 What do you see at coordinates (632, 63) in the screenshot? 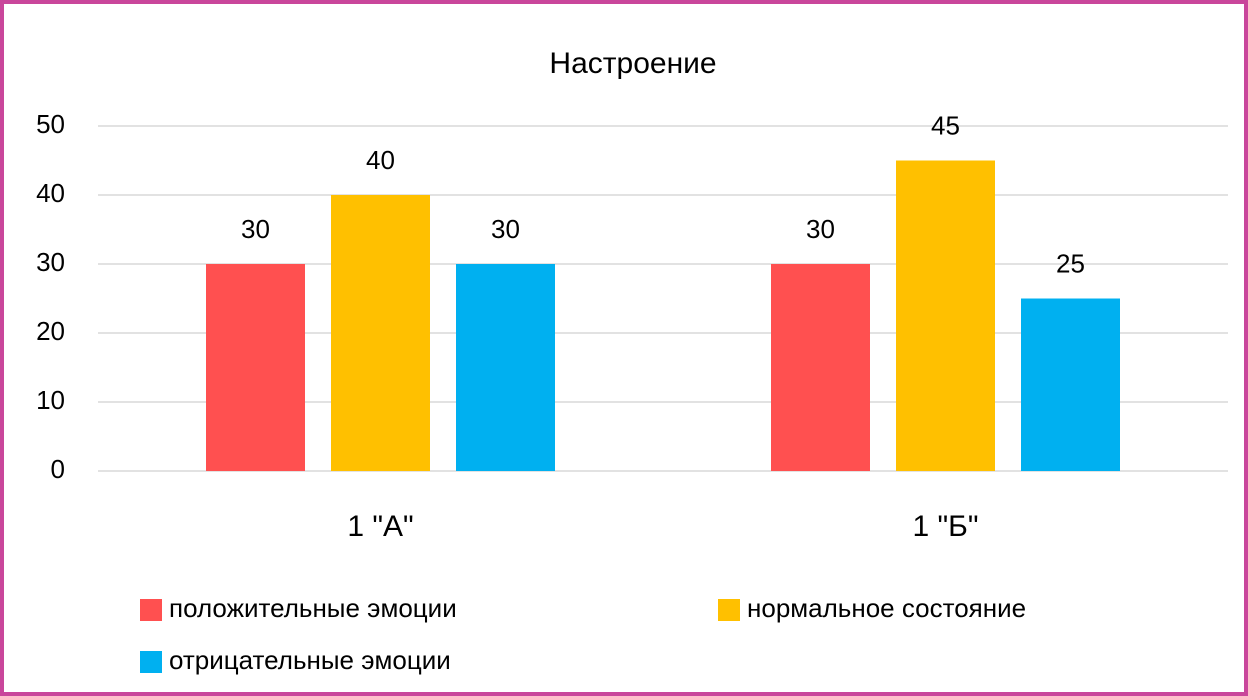
I see `chart-title: Настроение` at bounding box center [632, 63].